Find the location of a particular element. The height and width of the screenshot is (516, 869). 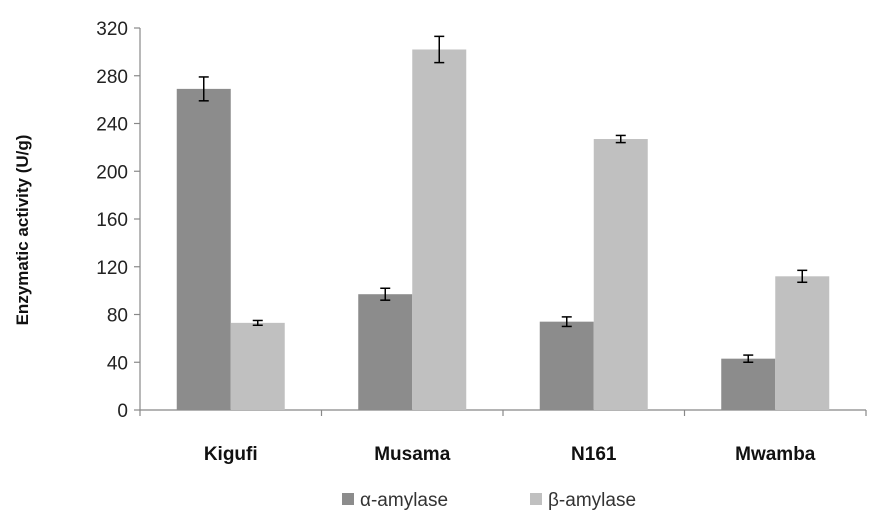

y-axis-label: Enzymatic activity (U/g) is located at coordinates (22, 230).